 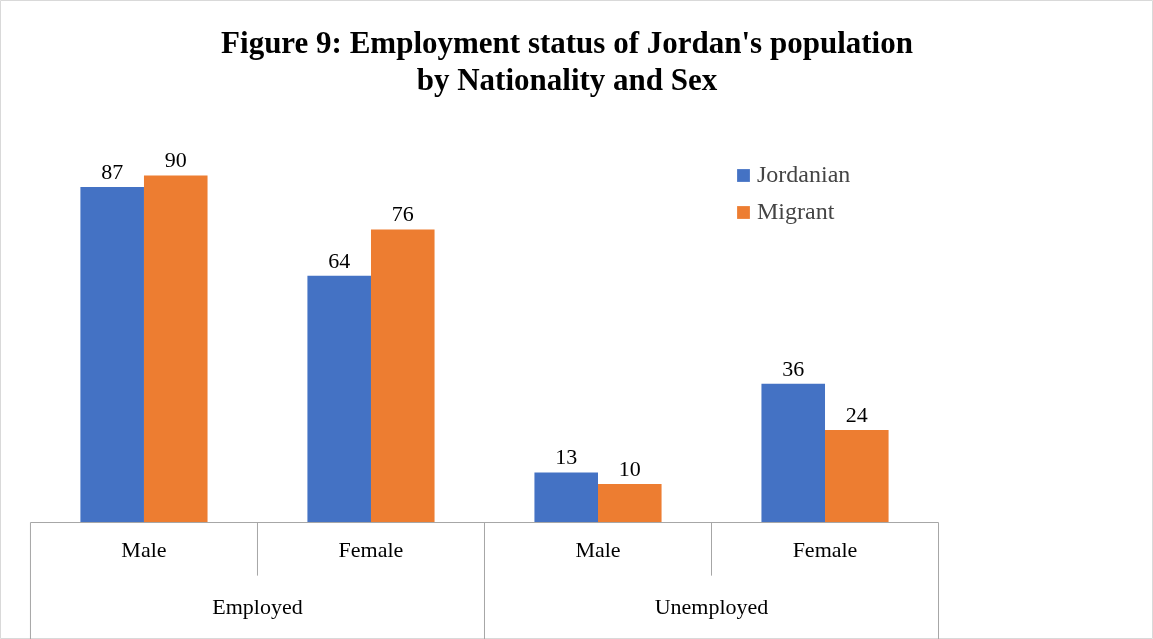 What do you see at coordinates (402, 214) in the screenshot?
I see `data-label: 76` at bounding box center [402, 214].